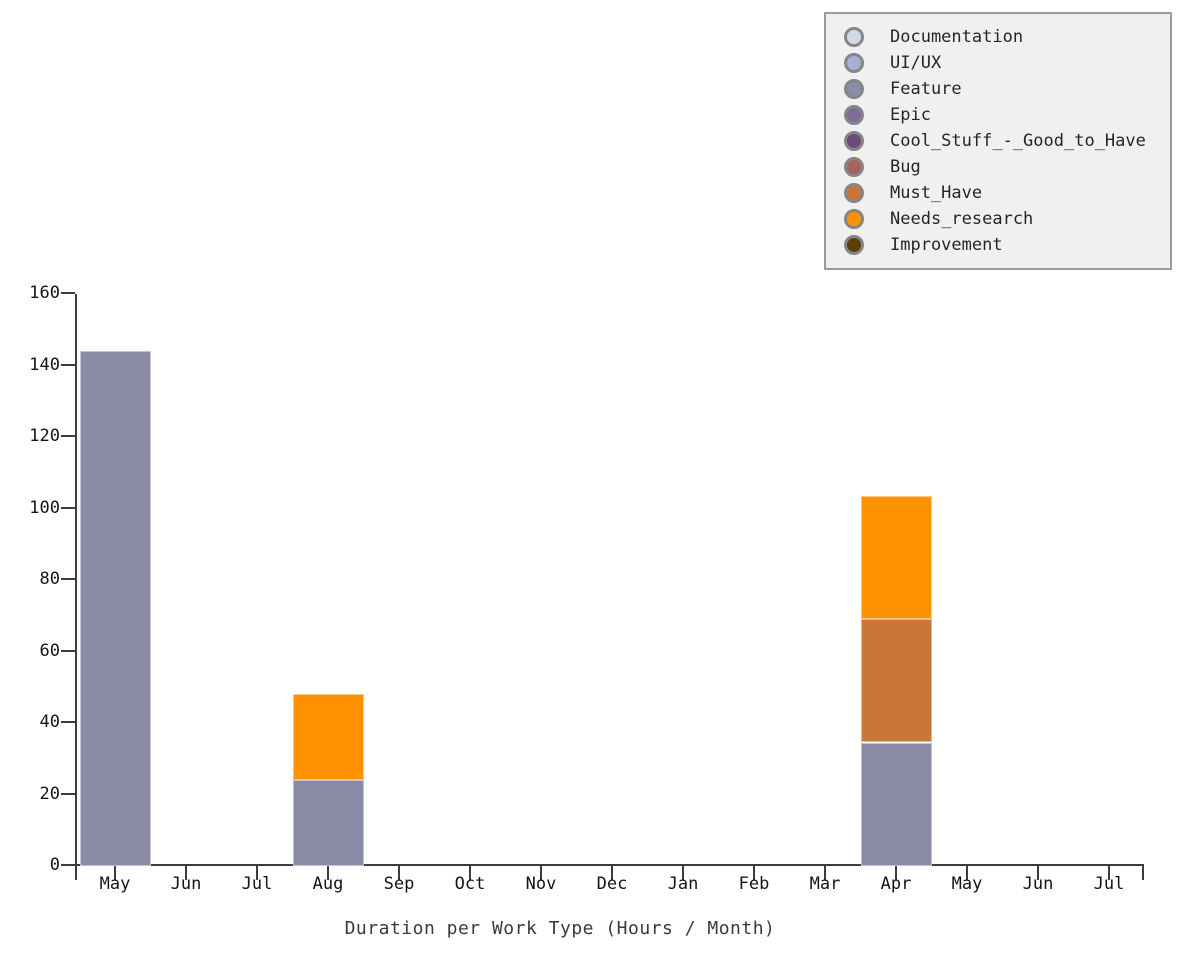 Image resolution: width=1180 pixels, height=958 pixels. Describe the element at coordinates (936, 193) in the screenshot. I see `legend-item-label: Must_Have` at that location.